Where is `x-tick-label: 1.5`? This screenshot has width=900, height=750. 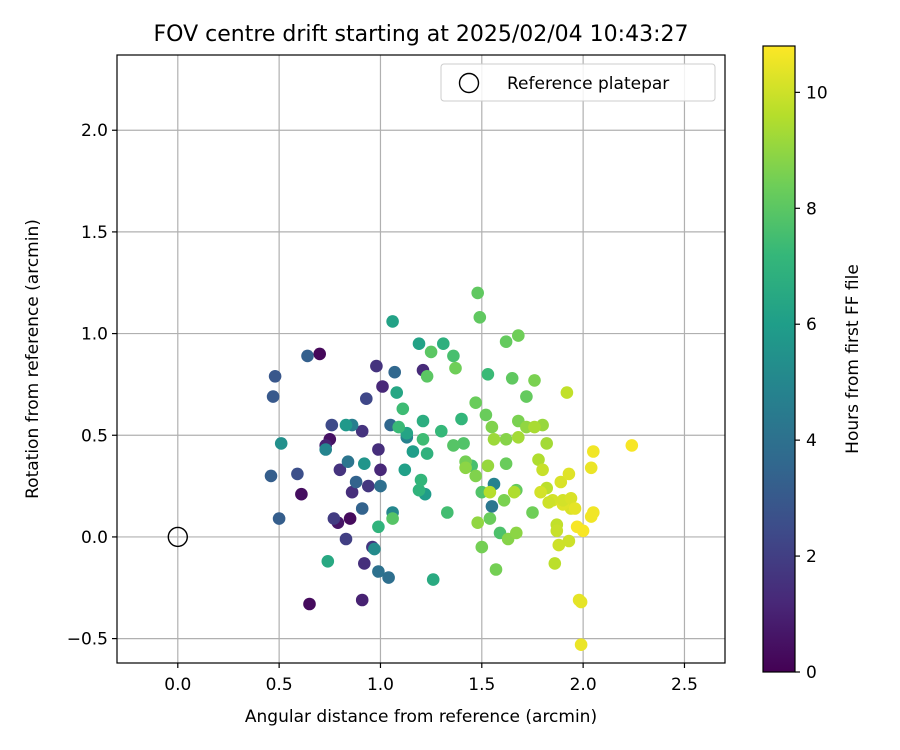
x-tick-label: 1.5 is located at coordinates (481, 685).